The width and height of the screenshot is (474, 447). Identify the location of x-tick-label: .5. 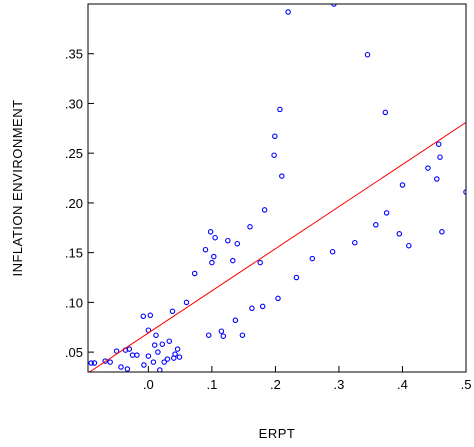
(466, 384).